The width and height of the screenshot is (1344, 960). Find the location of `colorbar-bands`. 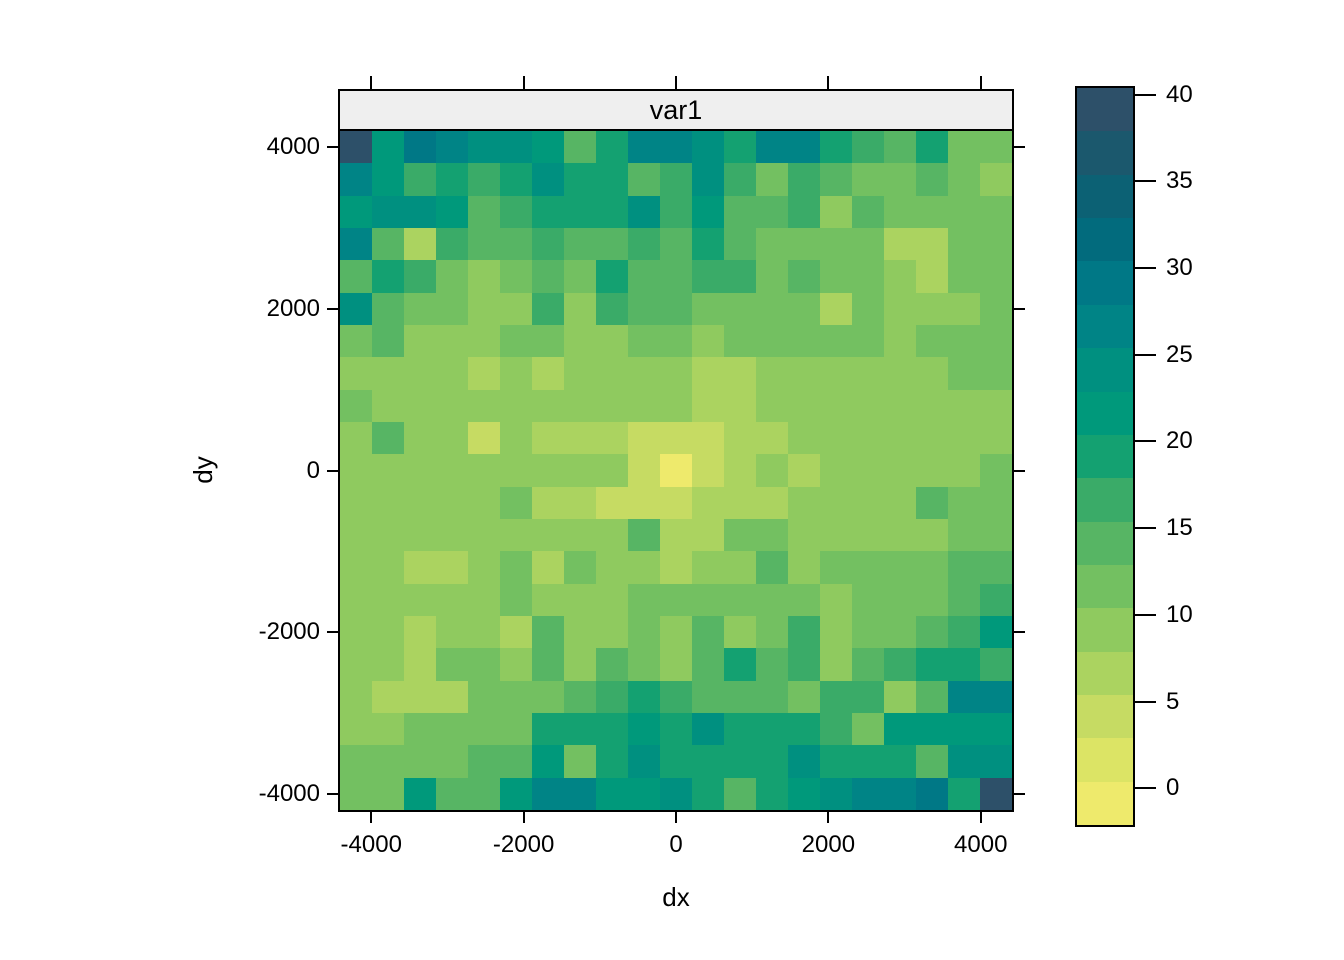

colorbar-bands is located at coordinates (1105, 457).